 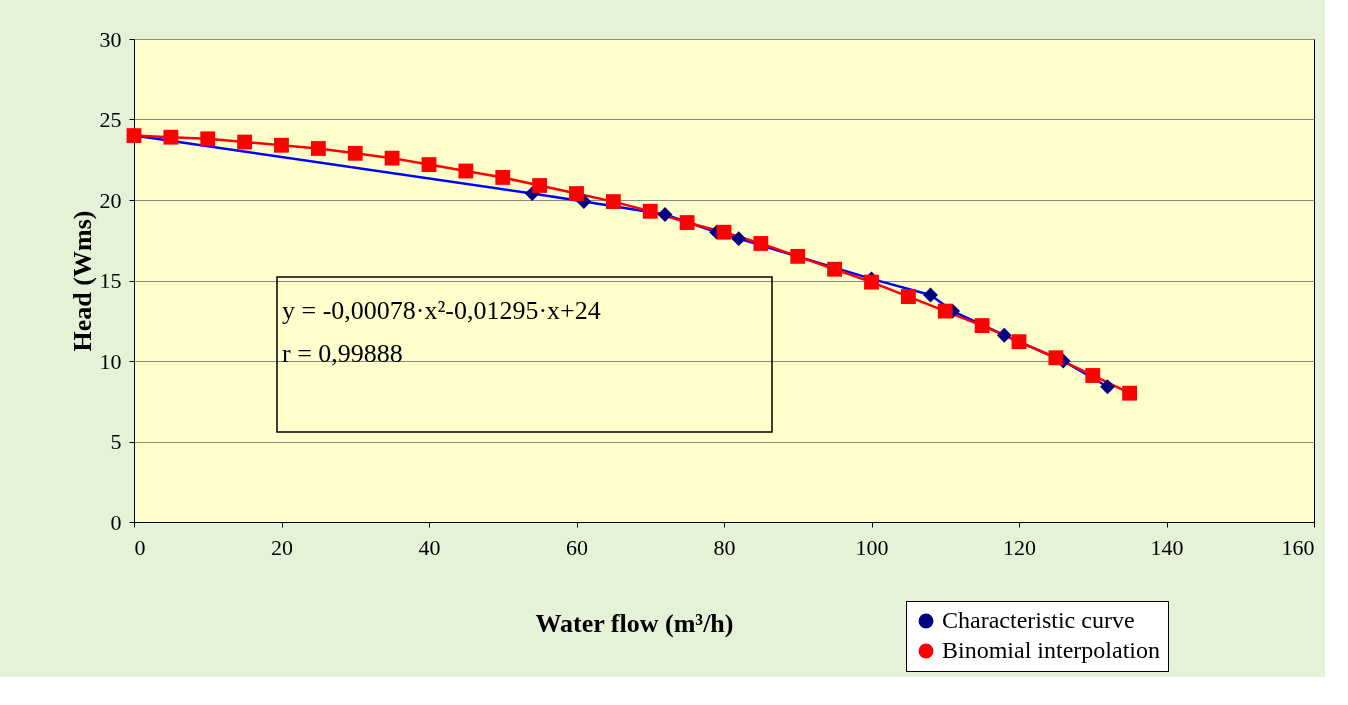 What do you see at coordinates (140, 547) in the screenshot?
I see `x-tick-label: 0` at bounding box center [140, 547].